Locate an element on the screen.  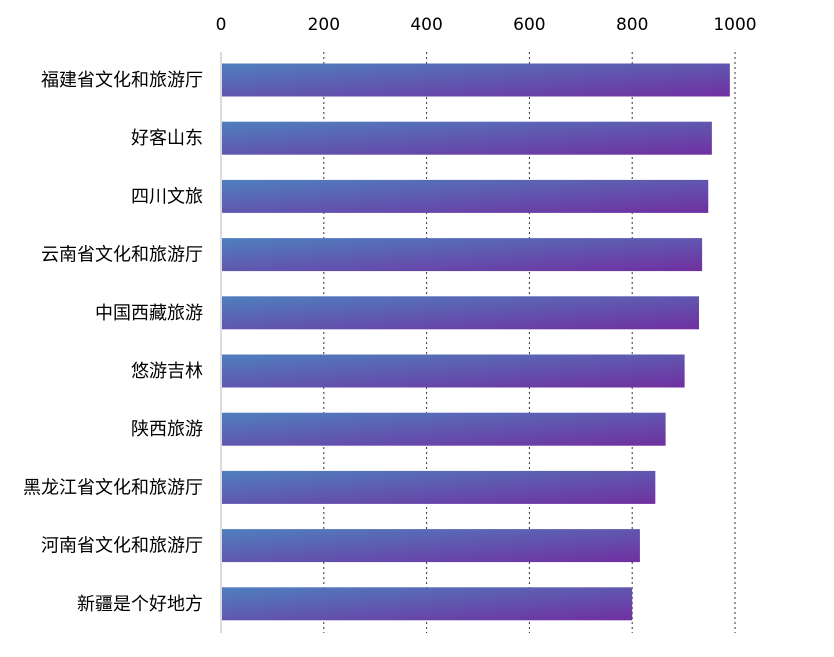
x-tick-label: 1000 is located at coordinates (734, 25).